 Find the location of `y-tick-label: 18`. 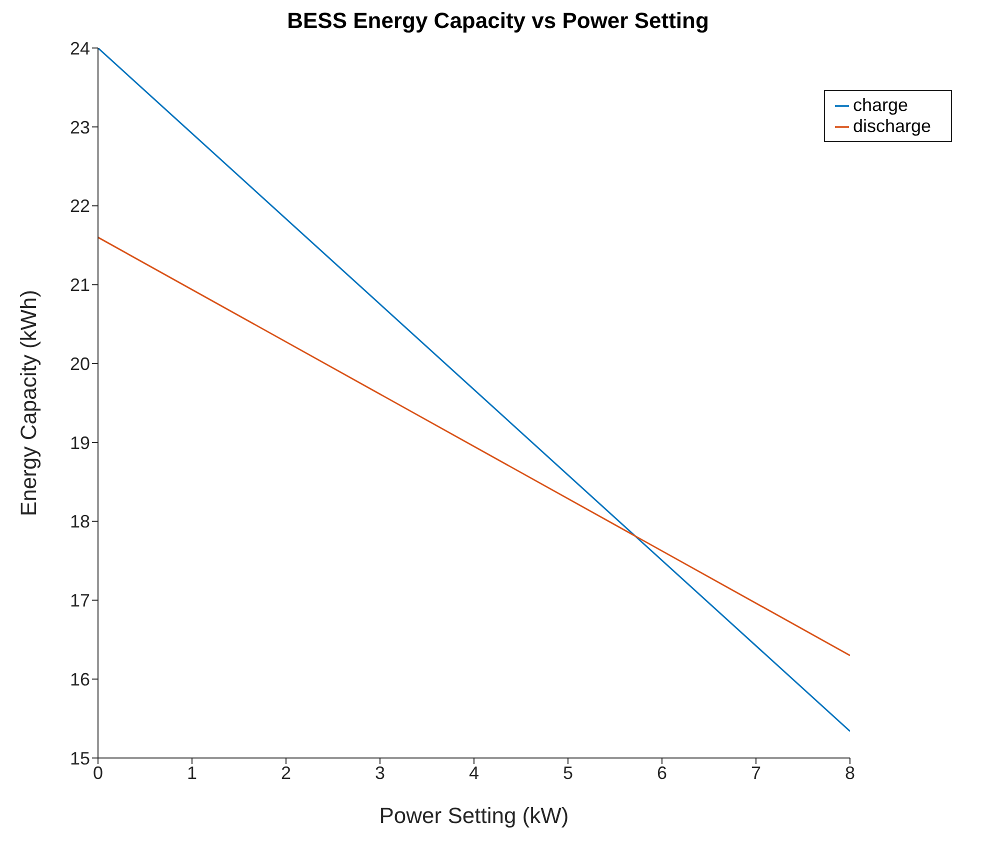

y-tick-label: 18 is located at coordinates (80, 522).